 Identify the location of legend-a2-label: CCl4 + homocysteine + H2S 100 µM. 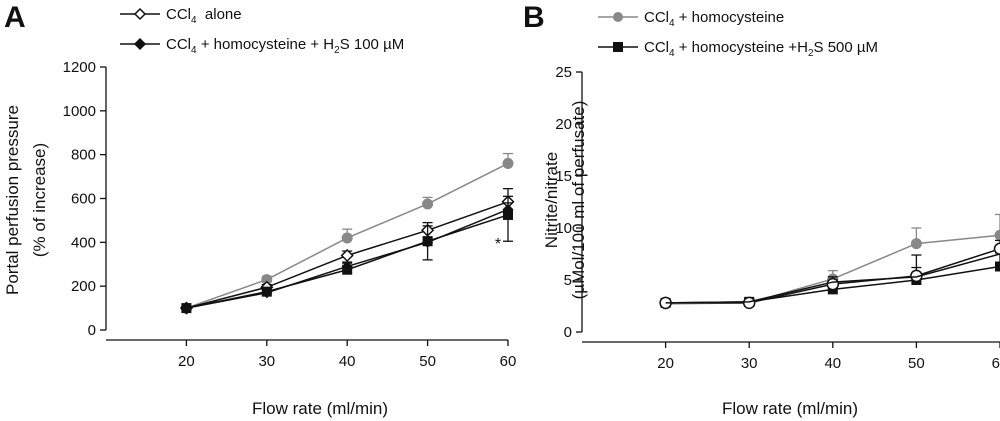
(285, 46).